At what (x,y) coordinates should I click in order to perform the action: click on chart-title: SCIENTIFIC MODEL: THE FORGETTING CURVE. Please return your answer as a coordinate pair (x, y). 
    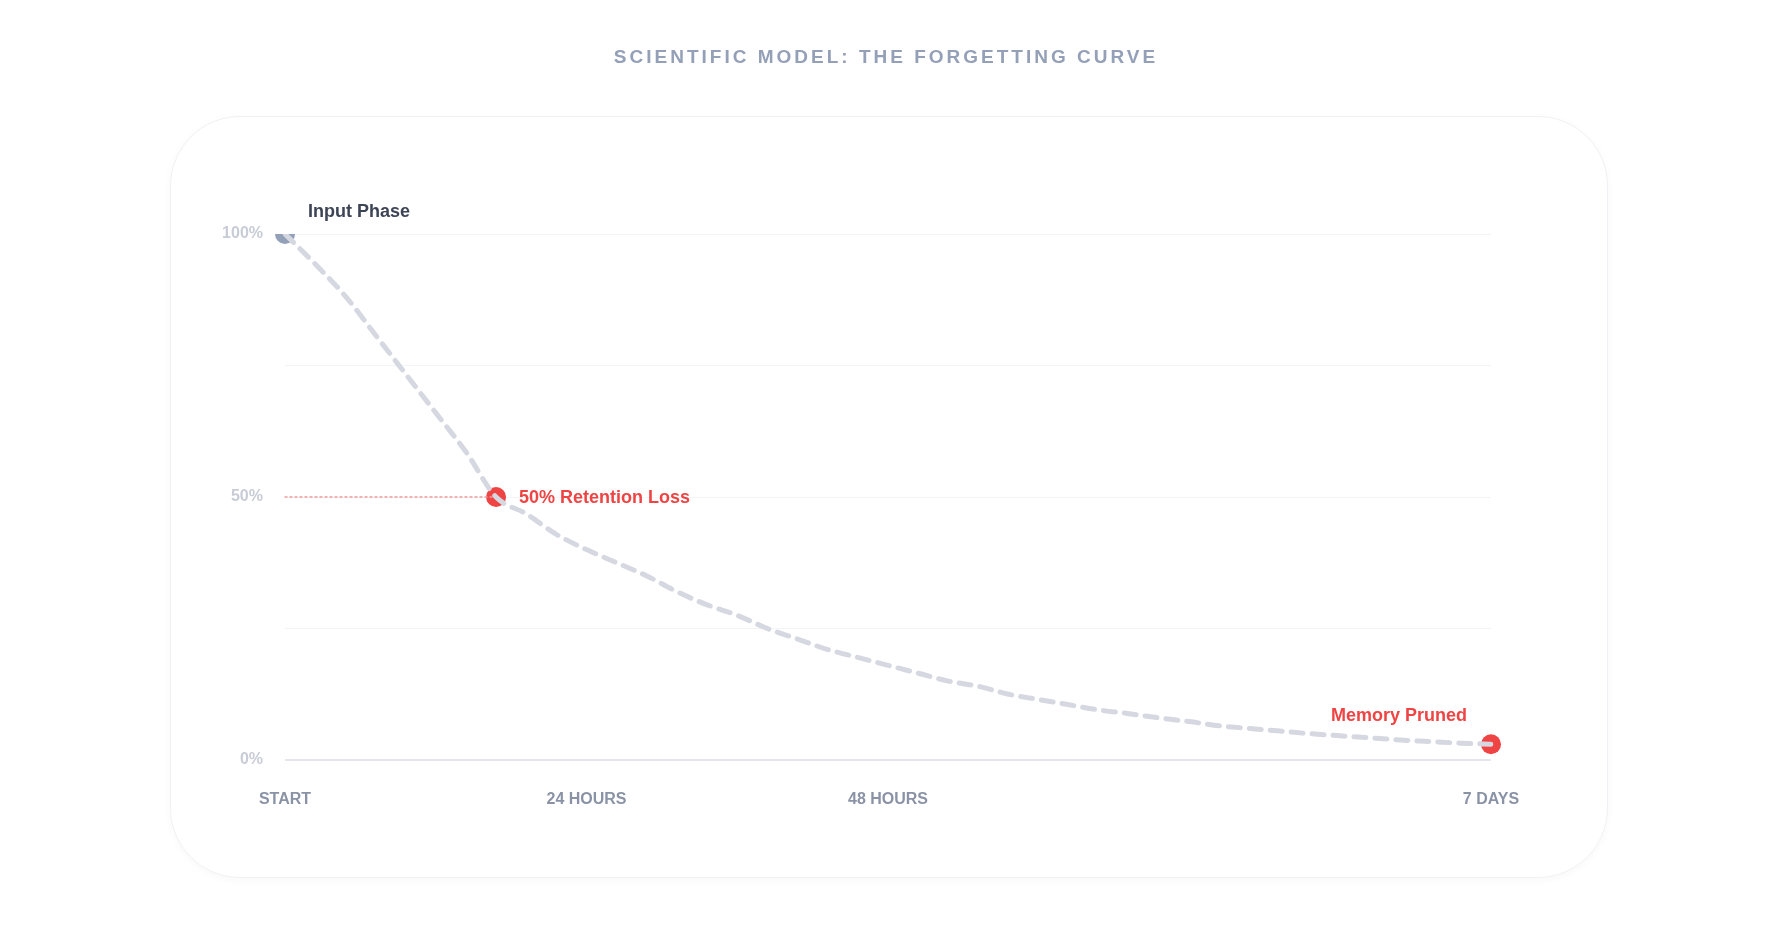
    Looking at the image, I should click on (886, 57).